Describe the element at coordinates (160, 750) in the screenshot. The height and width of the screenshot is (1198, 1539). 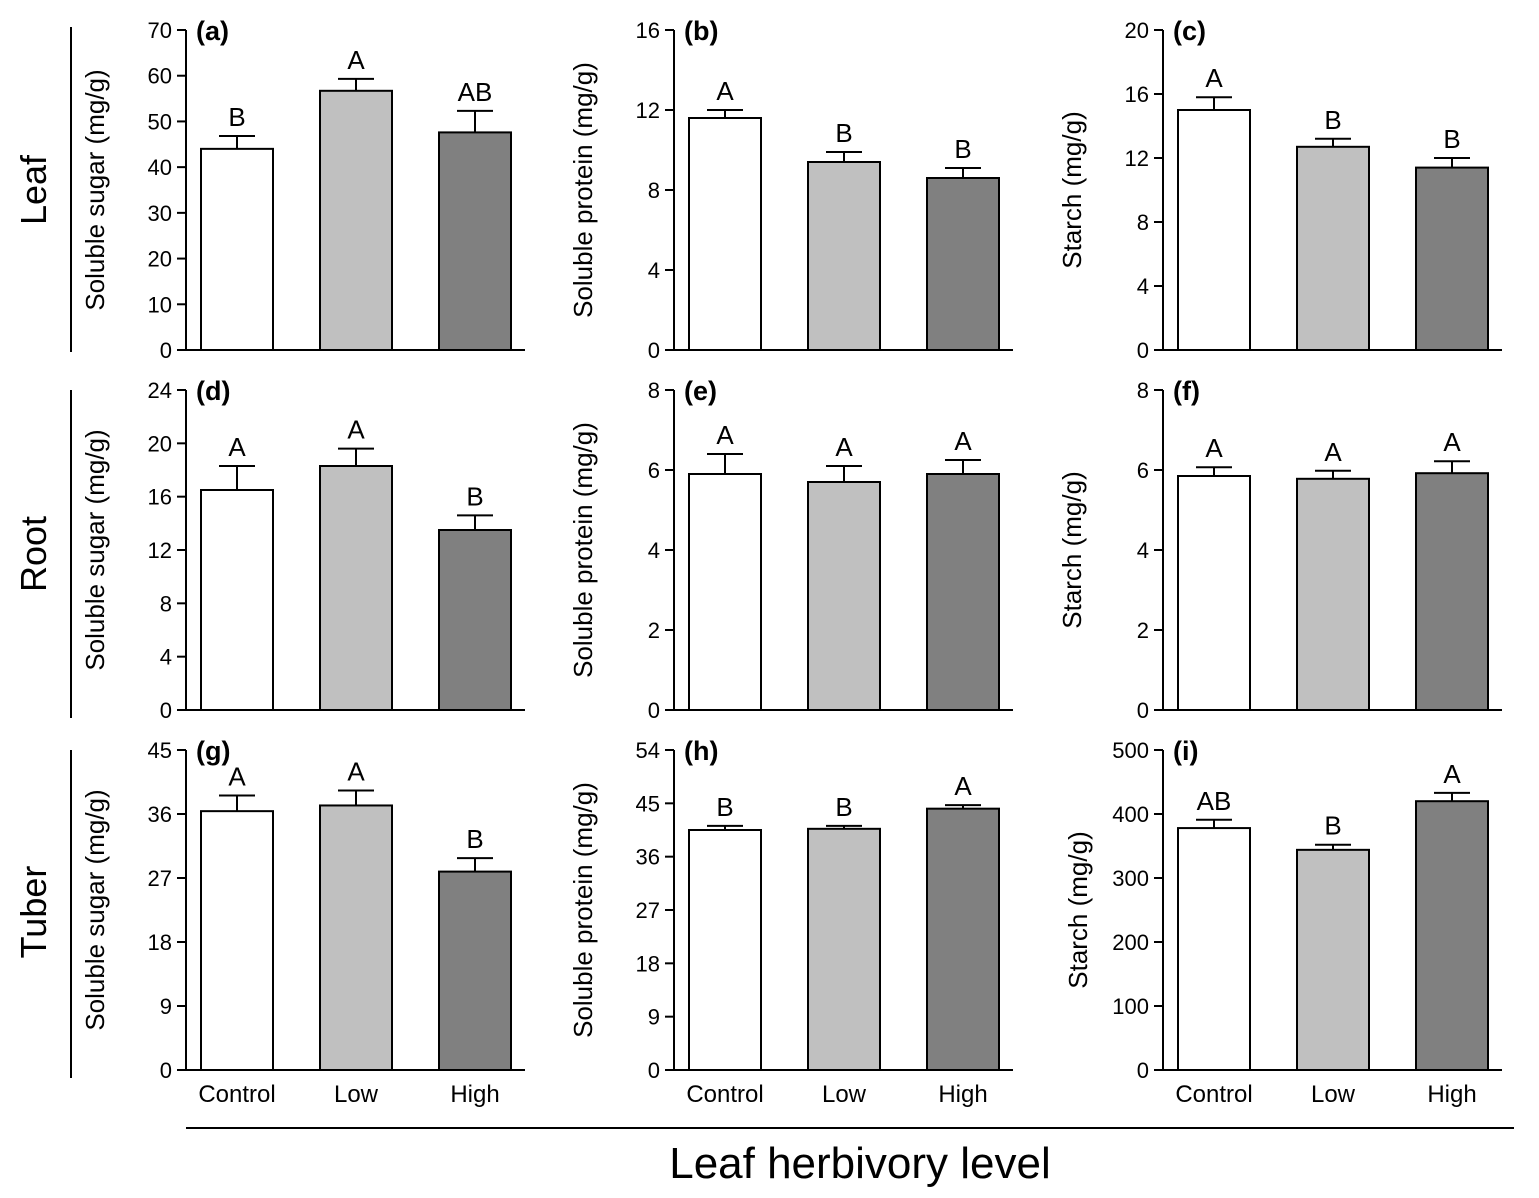
I see `y-tick-label: 45` at that location.